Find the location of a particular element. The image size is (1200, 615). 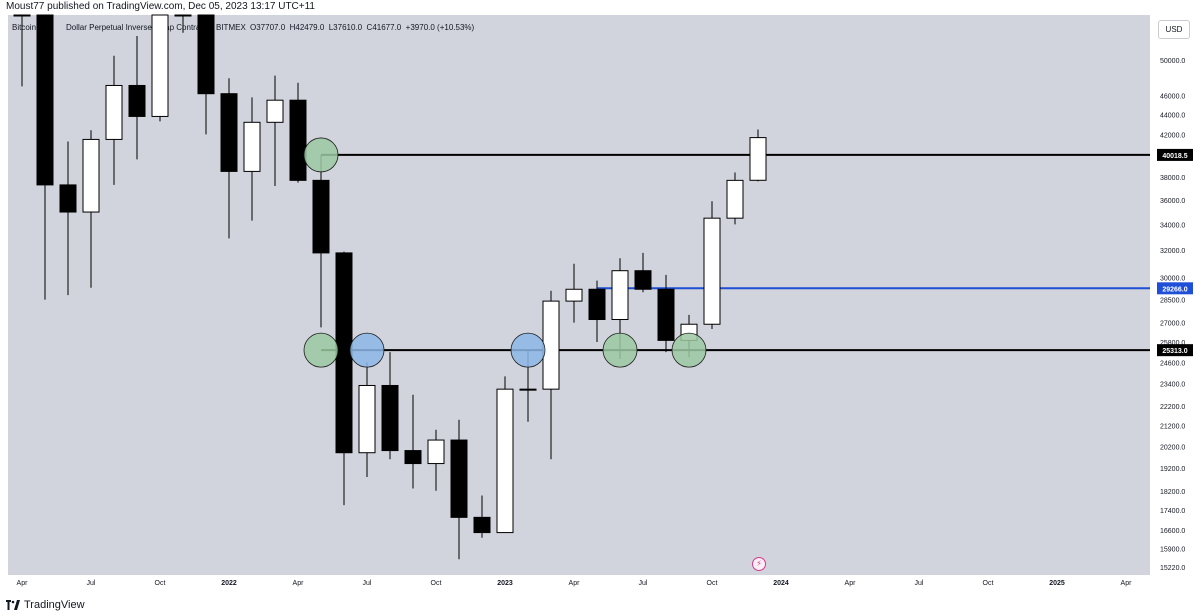

y-tick-label: 23400.0 is located at coordinates (1172, 385).